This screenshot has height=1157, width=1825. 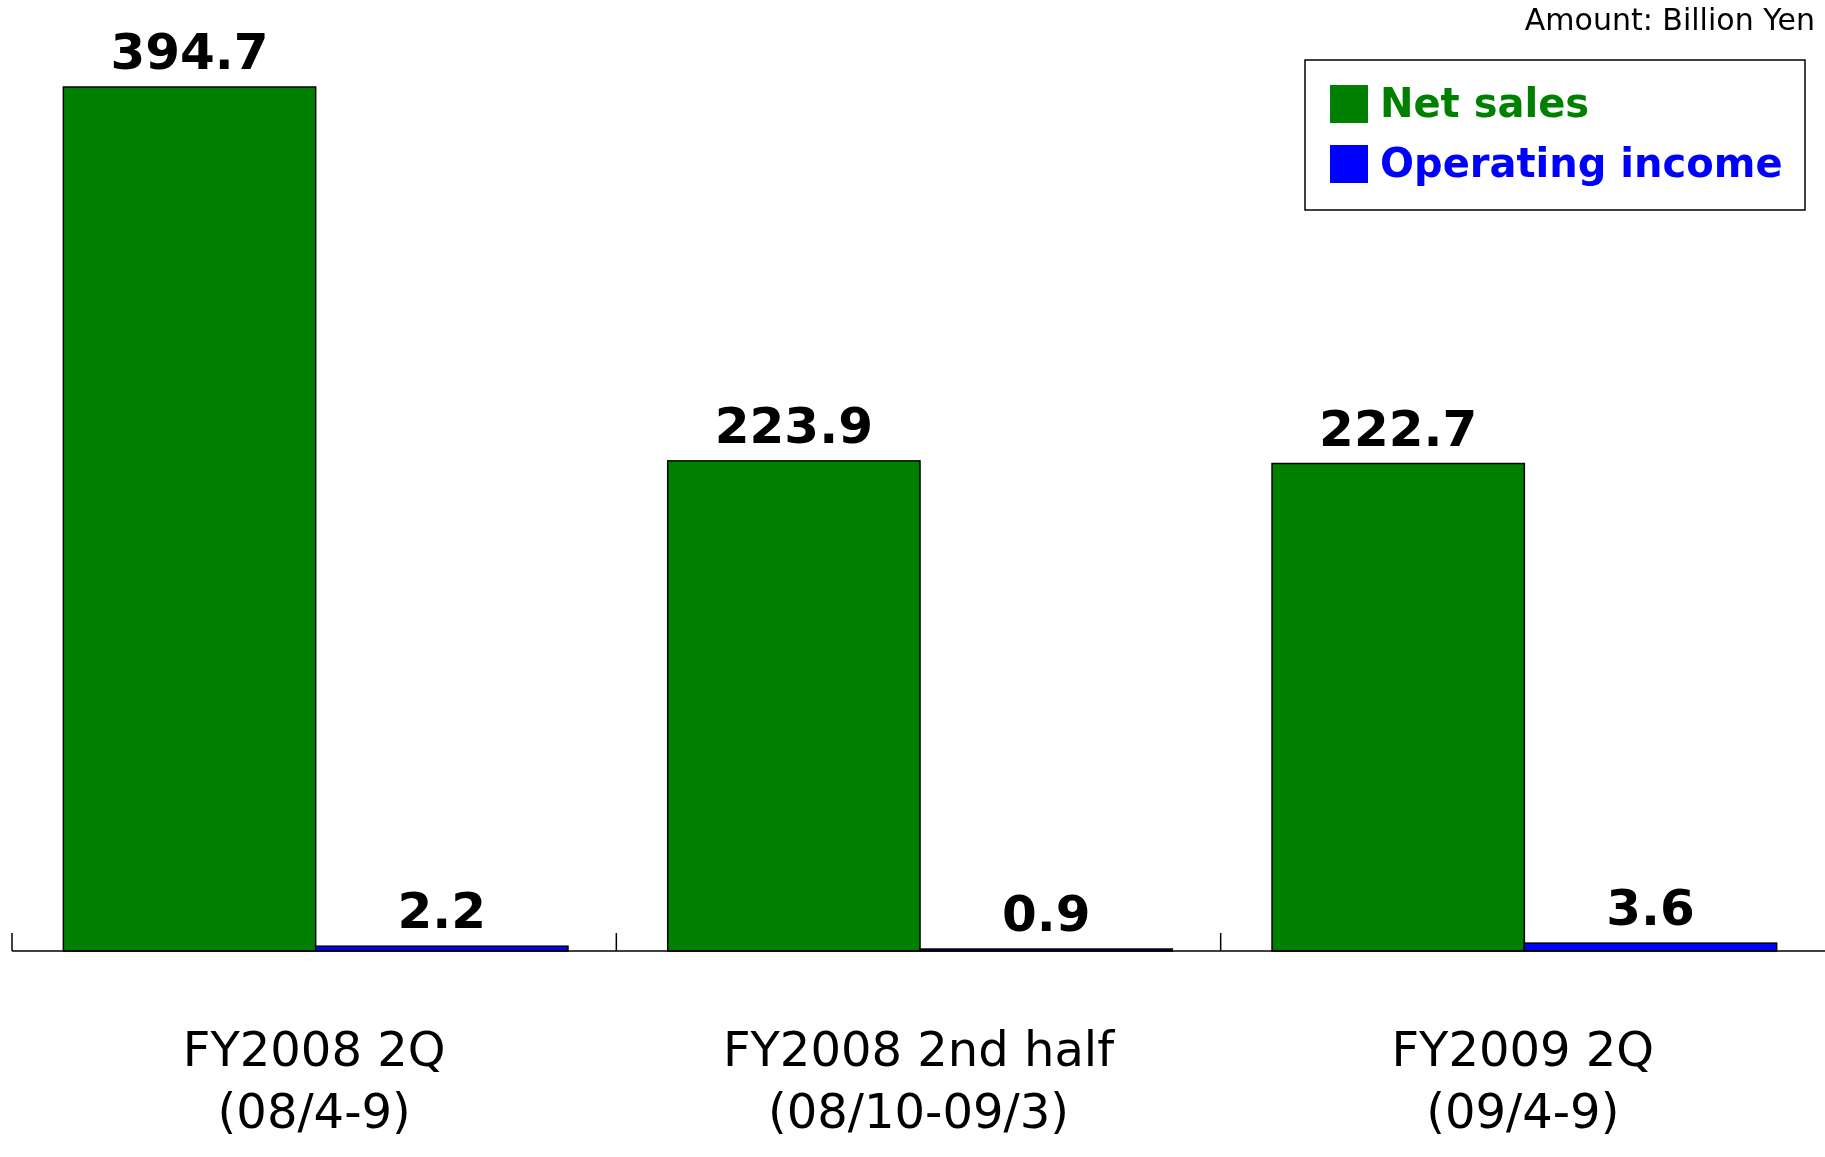 What do you see at coordinates (1650, 908) in the screenshot?
I see `data-label: 3.6` at bounding box center [1650, 908].